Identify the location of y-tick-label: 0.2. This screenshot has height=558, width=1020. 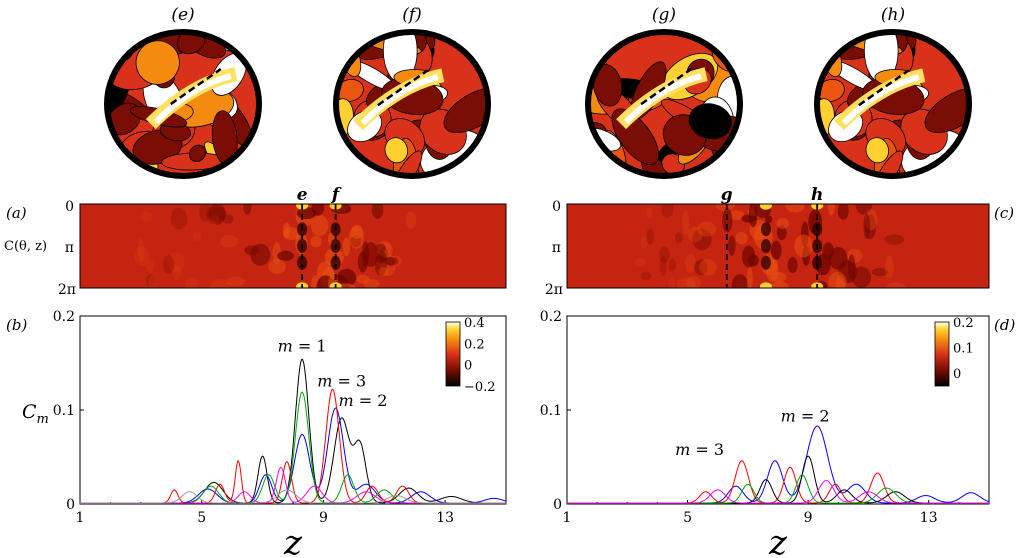
(64, 317).